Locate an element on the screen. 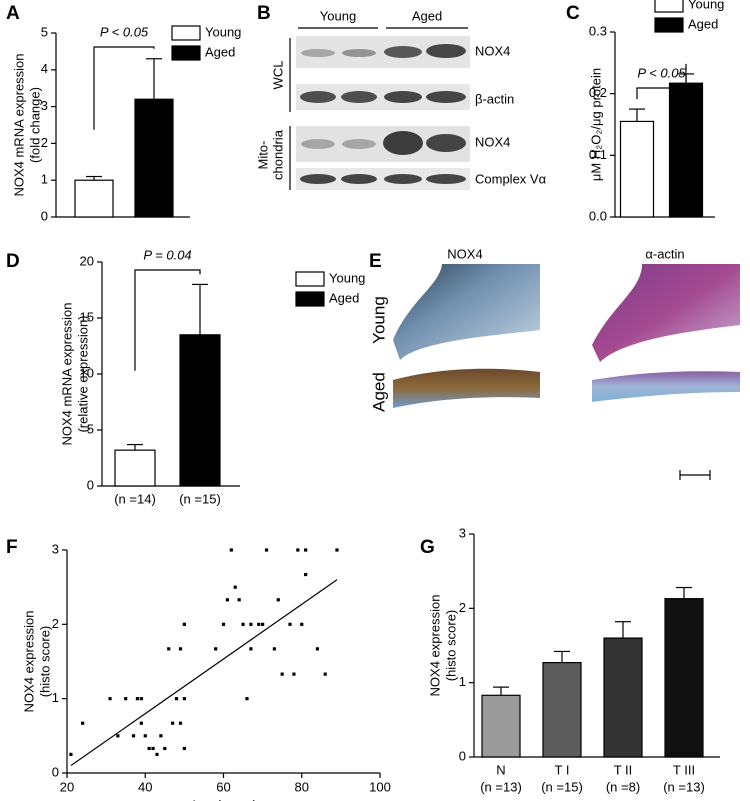 The height and width of the screenshot is (801, 750). y-tick-label: 0.3 is located at coordinates (598, 30).